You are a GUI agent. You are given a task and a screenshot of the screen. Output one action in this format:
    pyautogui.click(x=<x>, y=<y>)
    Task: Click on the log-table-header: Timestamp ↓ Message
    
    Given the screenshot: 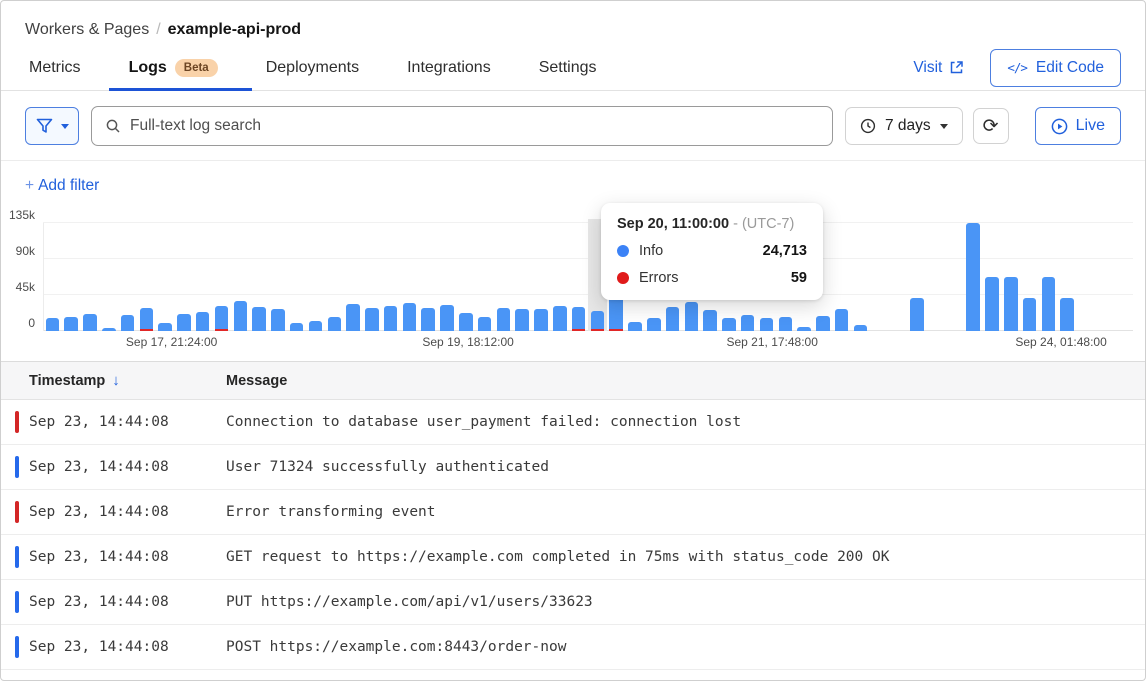 What is the action you would take?
    pyautogui.click(x=573, y=381)
    